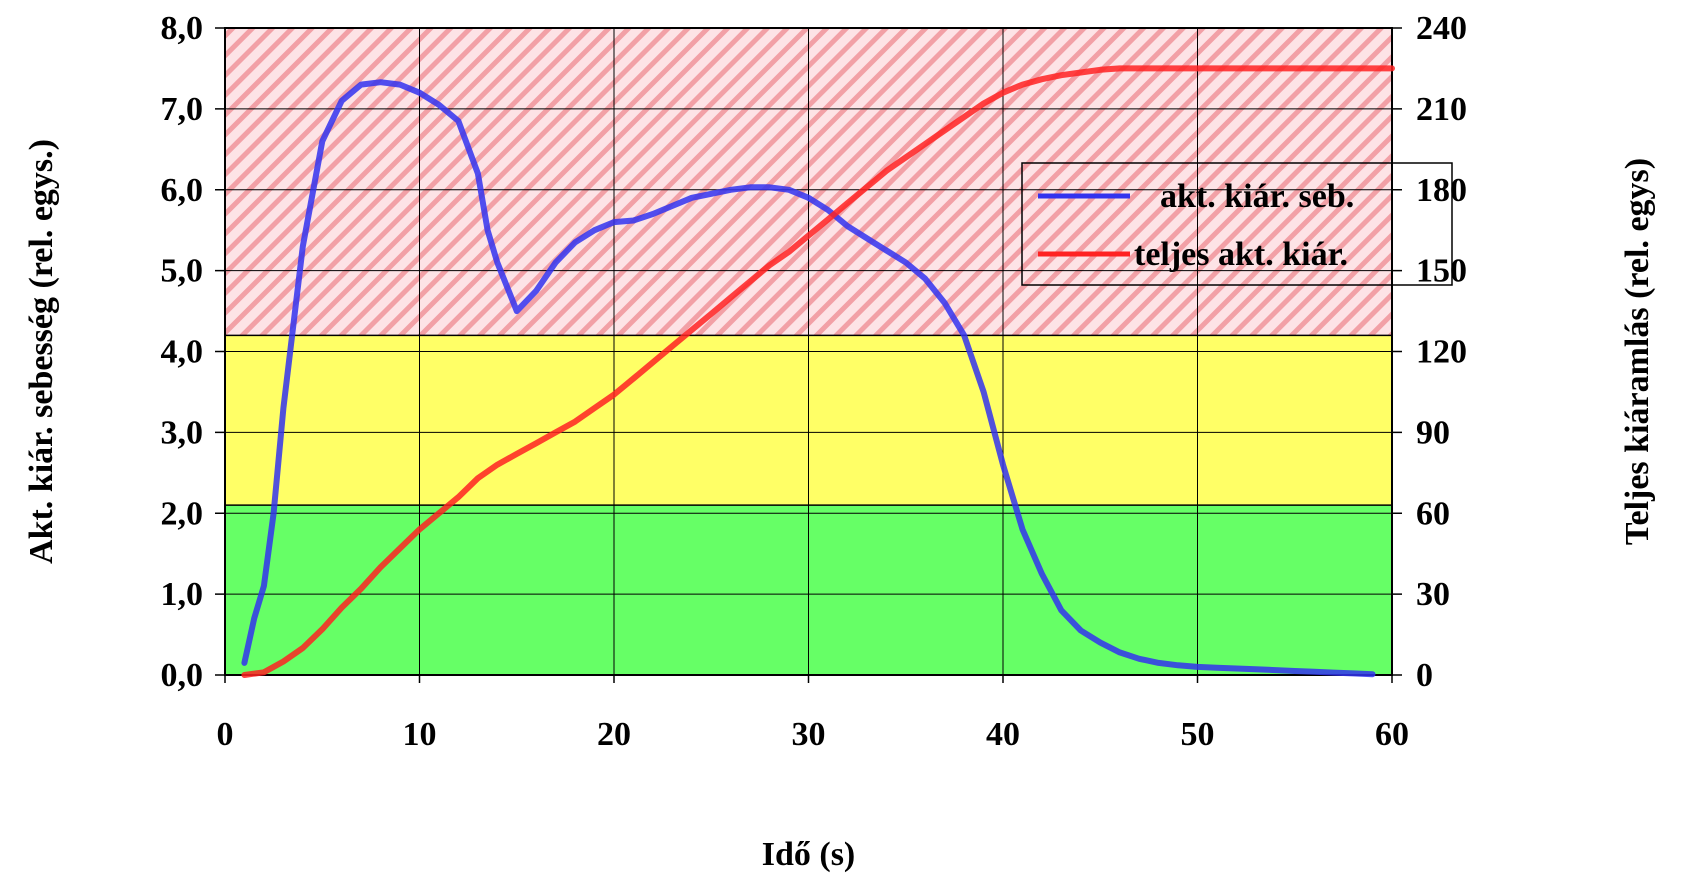  What do you see at coordinates (809, 734) in the screenshot?
I see `x-tick-label: 30` at bounding box center [809, 734].